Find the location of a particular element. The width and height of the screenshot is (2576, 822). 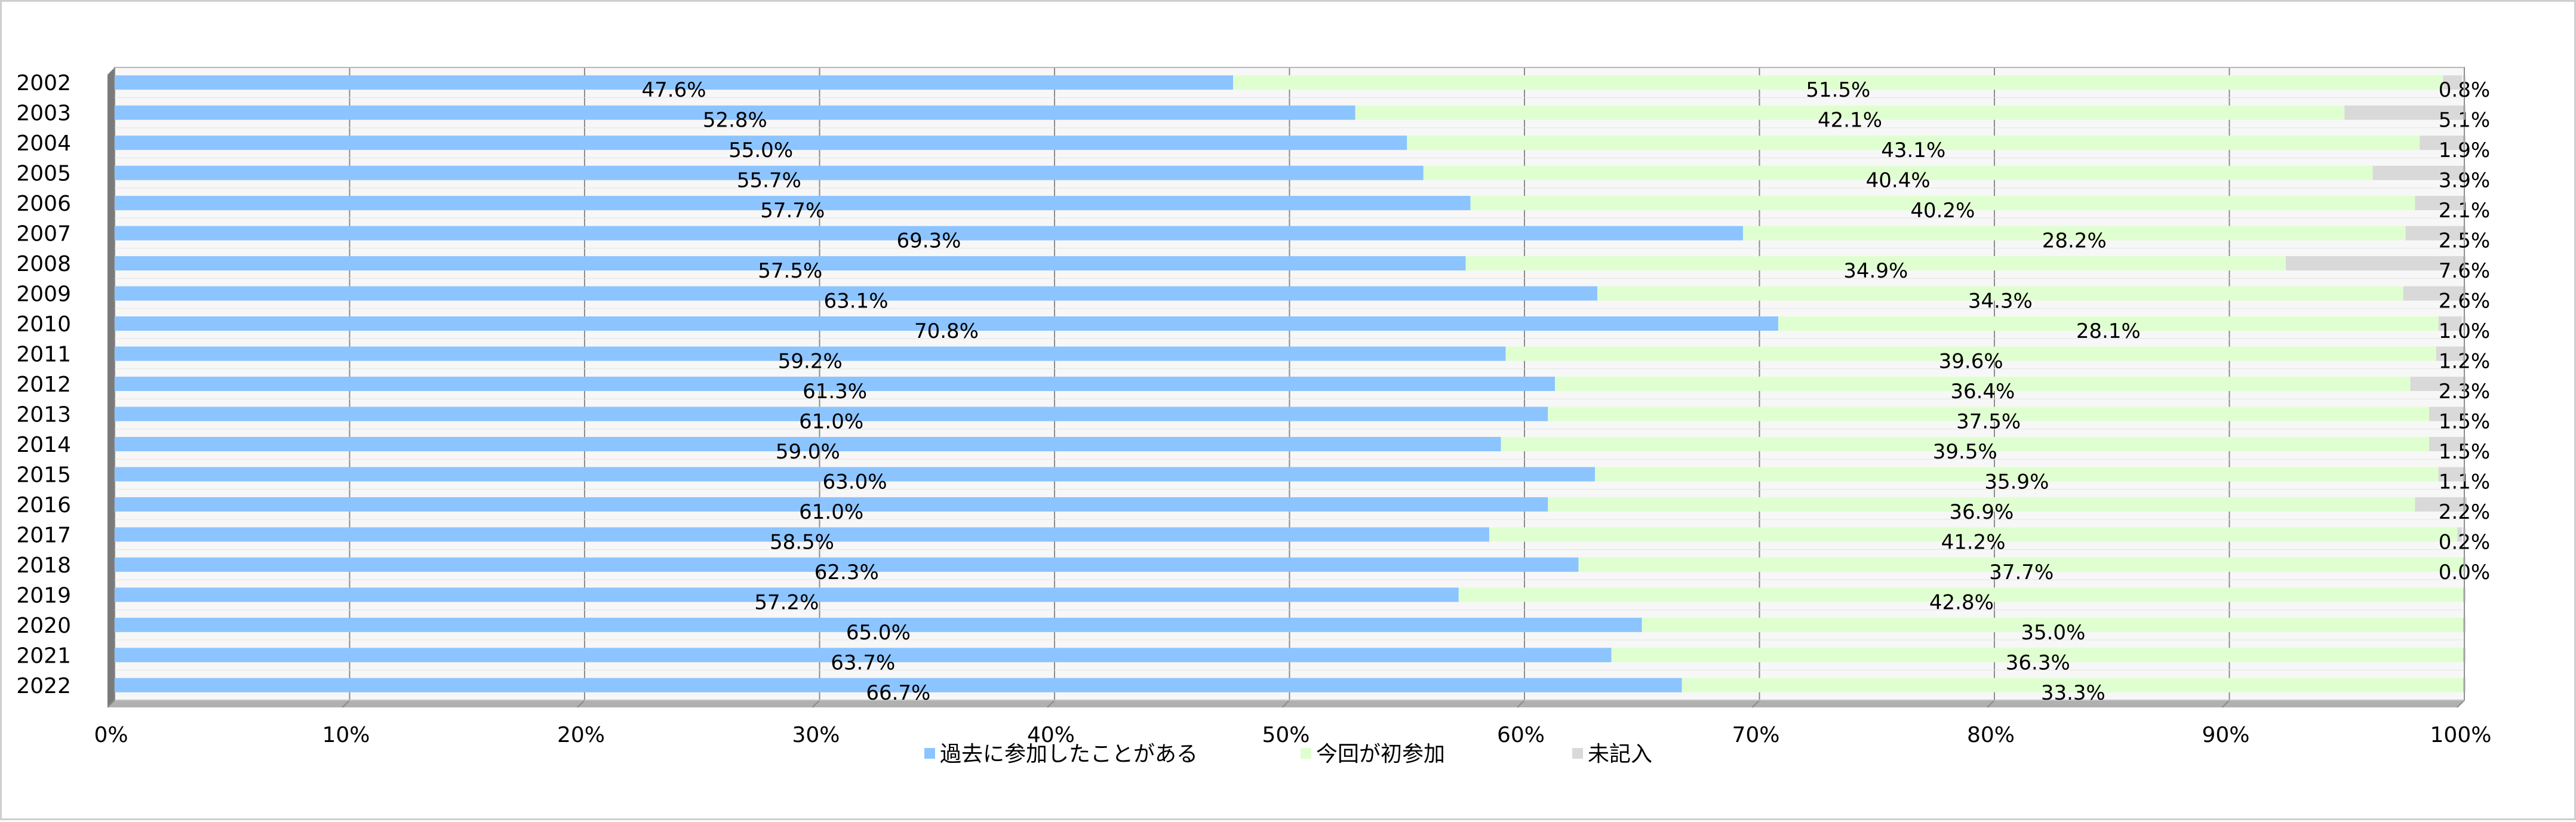

data-label: 57.2% is located at coordinates (786, 602).